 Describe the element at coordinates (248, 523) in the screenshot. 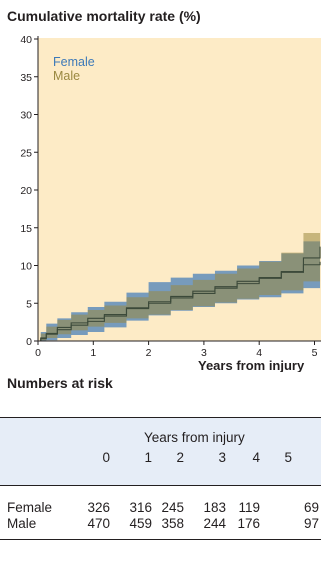

I see `table-cell: 176` at that location.